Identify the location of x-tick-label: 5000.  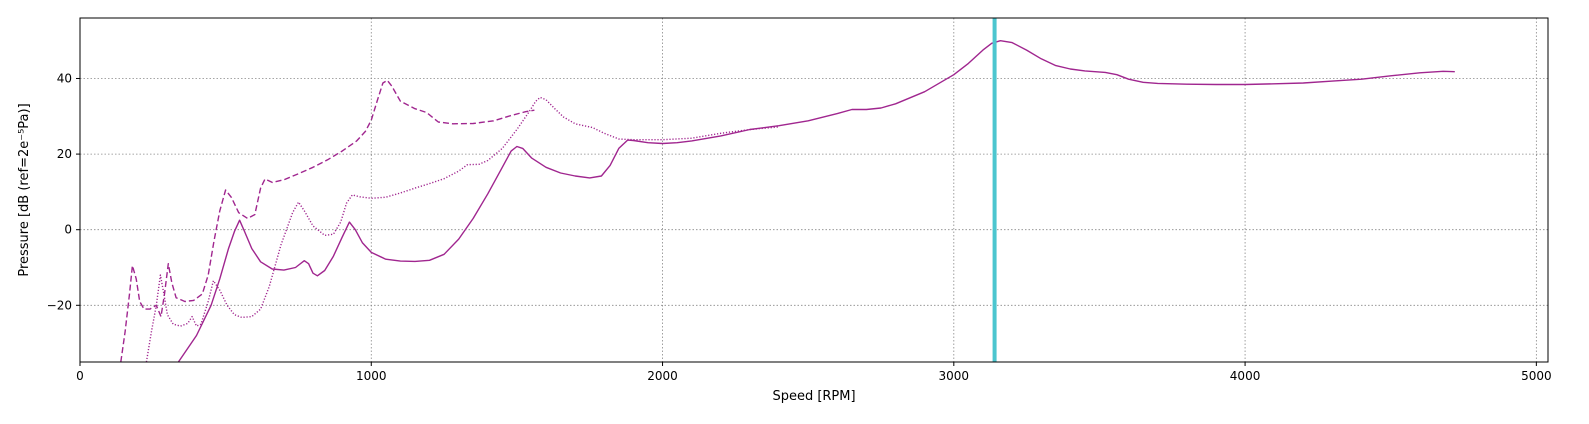
(1536, 376).